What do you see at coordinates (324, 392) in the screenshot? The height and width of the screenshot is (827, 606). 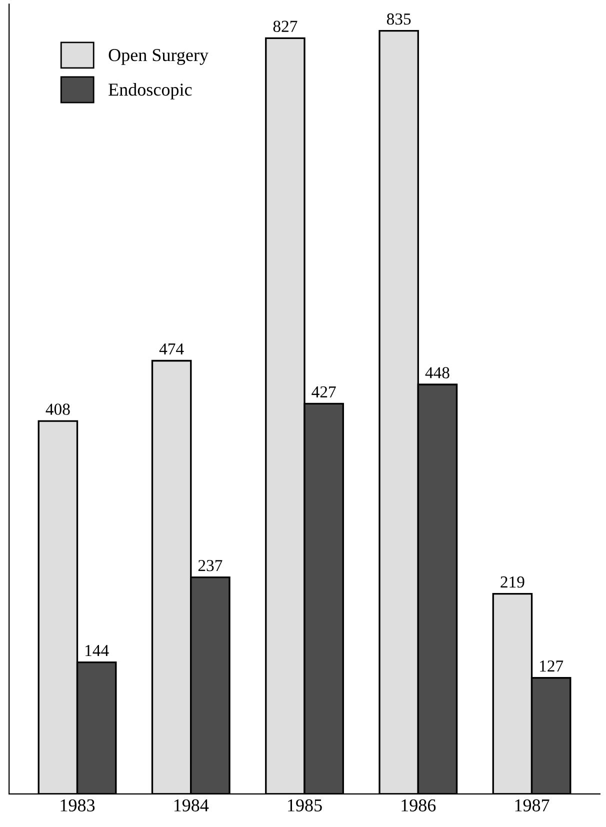 I see `data-label: 427` at bounding box center [324, 392].